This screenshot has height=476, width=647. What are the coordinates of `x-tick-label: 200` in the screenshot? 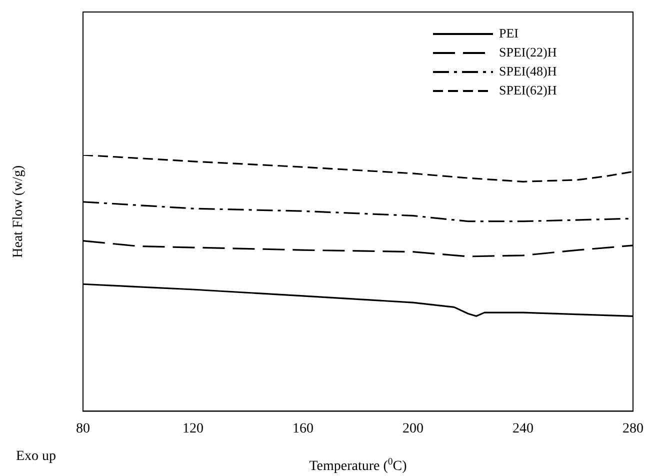 It's located at (413, 428).